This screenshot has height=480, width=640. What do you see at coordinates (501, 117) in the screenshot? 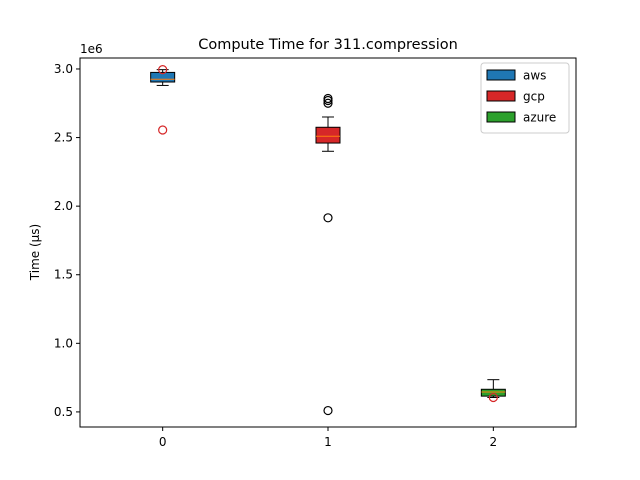
I see `legend-swatch-azure` at bounding box center [501, 117].